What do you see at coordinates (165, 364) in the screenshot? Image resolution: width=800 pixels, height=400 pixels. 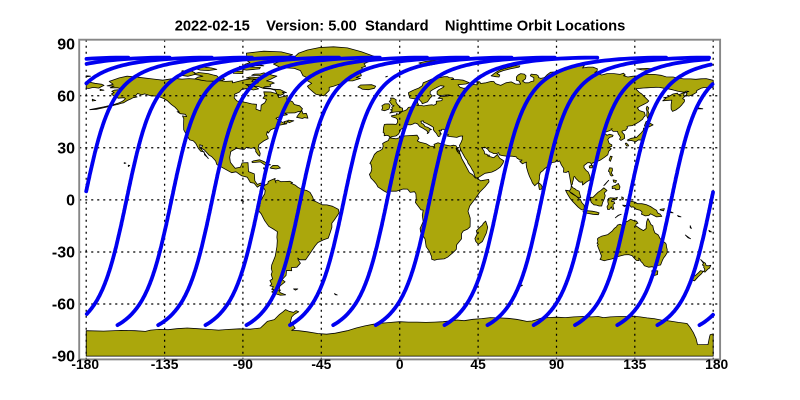 I see `svg-text: -135` at bounding box center [165, 364].